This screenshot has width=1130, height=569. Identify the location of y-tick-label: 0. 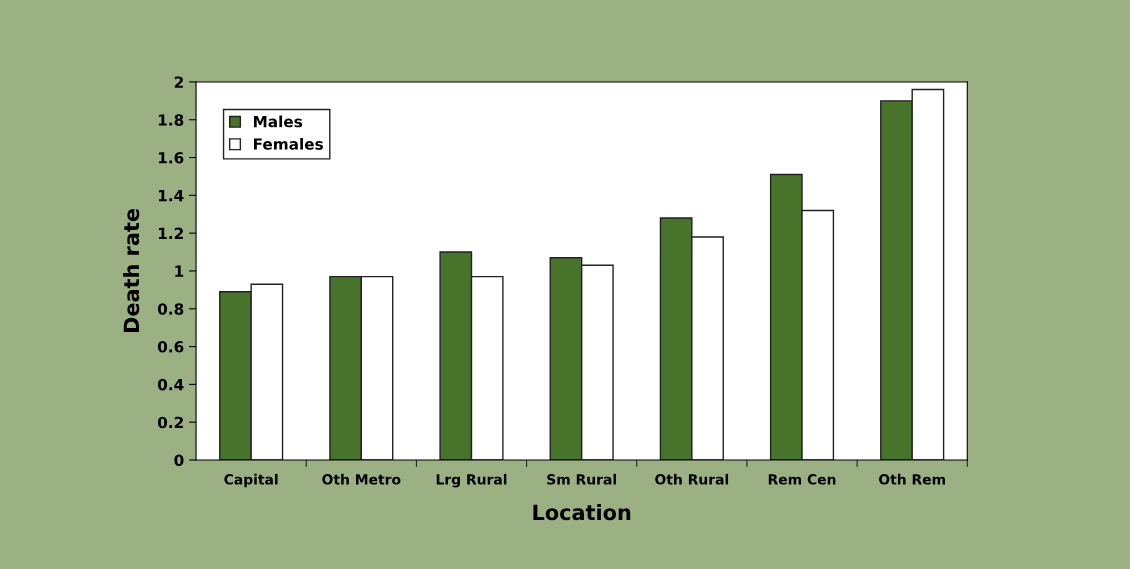
(179, 460).